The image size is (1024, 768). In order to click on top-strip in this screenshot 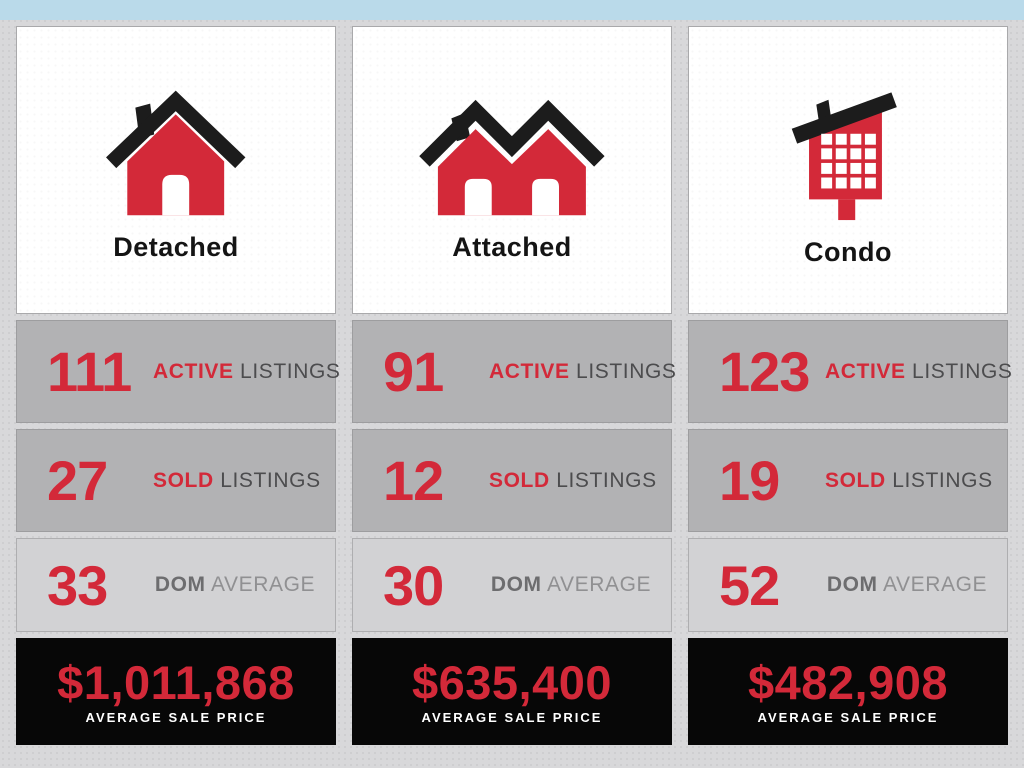, I will do `click(512, 10)`.